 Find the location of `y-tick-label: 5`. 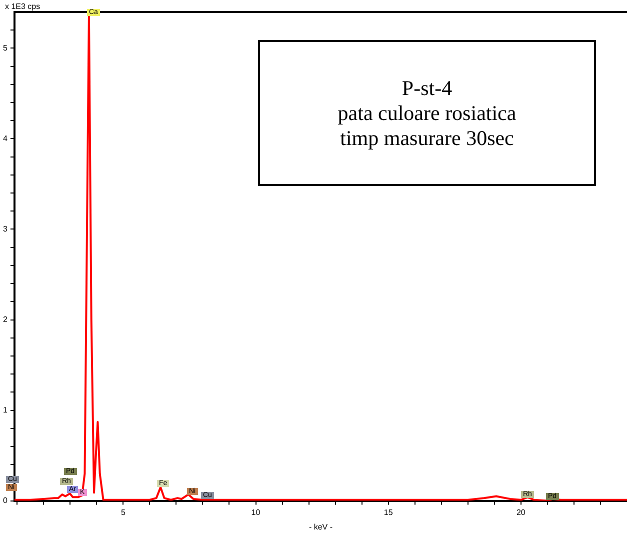

y-tick-label: 5 is located at coordinates (5, 47).